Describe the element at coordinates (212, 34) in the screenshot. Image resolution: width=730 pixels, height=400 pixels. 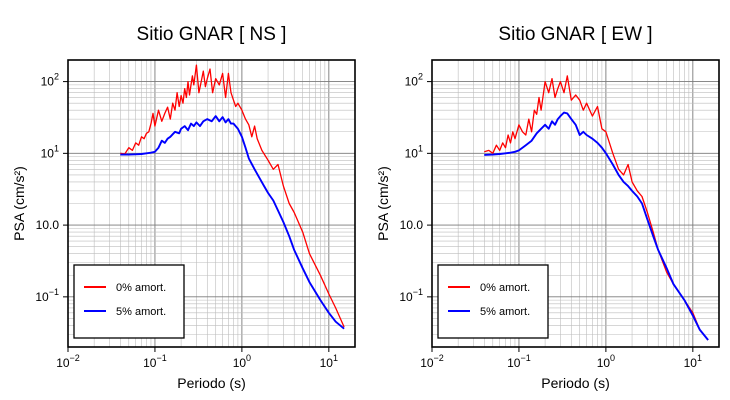
I see `chart-title: Sitio GNAR [ NS ]` at that location.